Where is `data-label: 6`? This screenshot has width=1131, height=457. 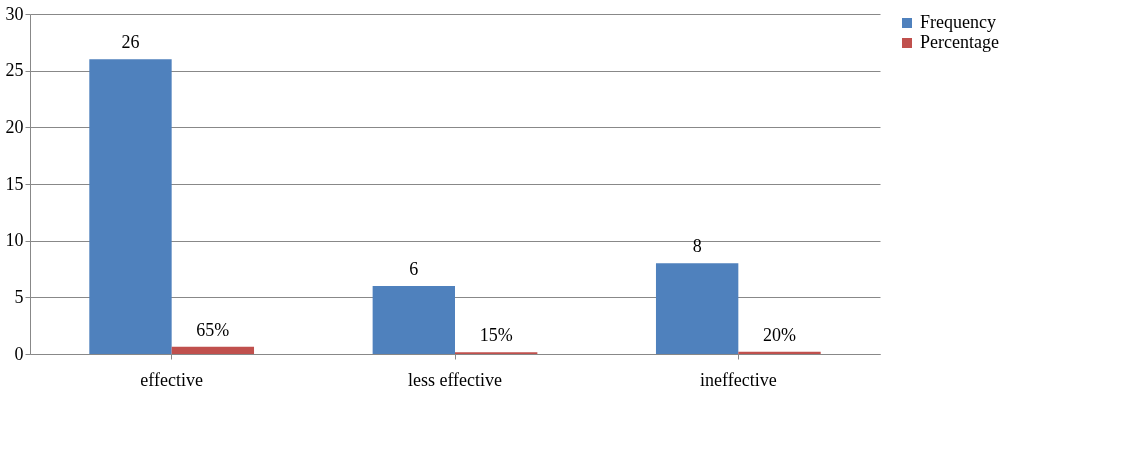 data-label: 6 is located at coordinates (414, 269).